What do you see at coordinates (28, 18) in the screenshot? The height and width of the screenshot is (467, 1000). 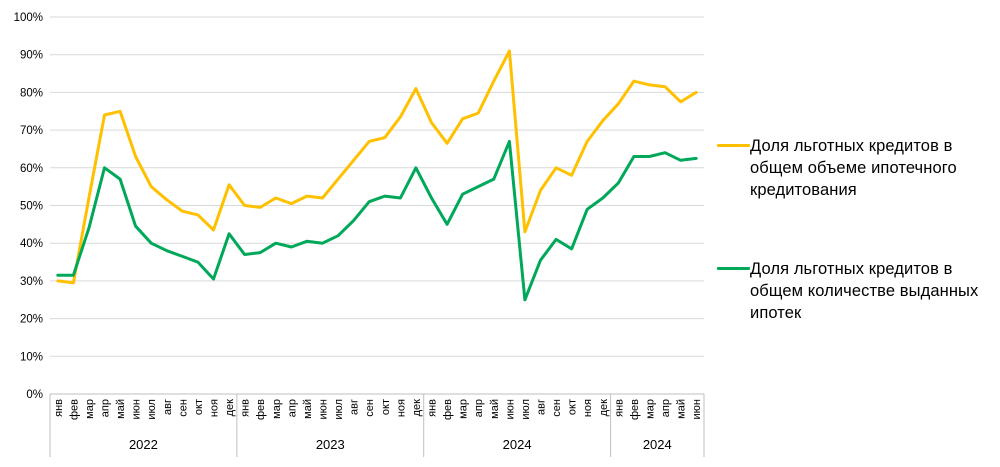 I see `y-tick-label: 100%` at bounding box center [28, 18].